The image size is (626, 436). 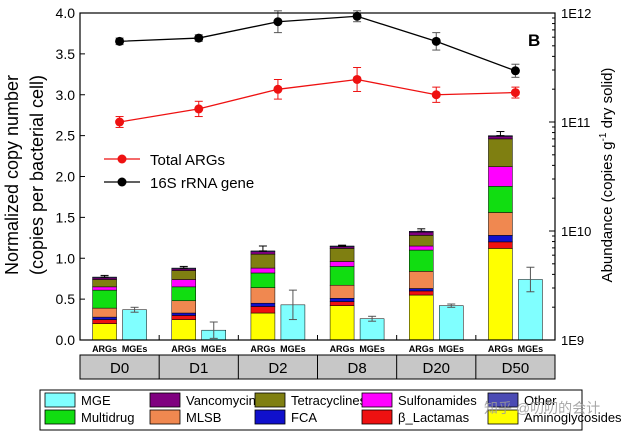 I want to click on line-point-16s-rrna-d0, so click(x=120, y=41).